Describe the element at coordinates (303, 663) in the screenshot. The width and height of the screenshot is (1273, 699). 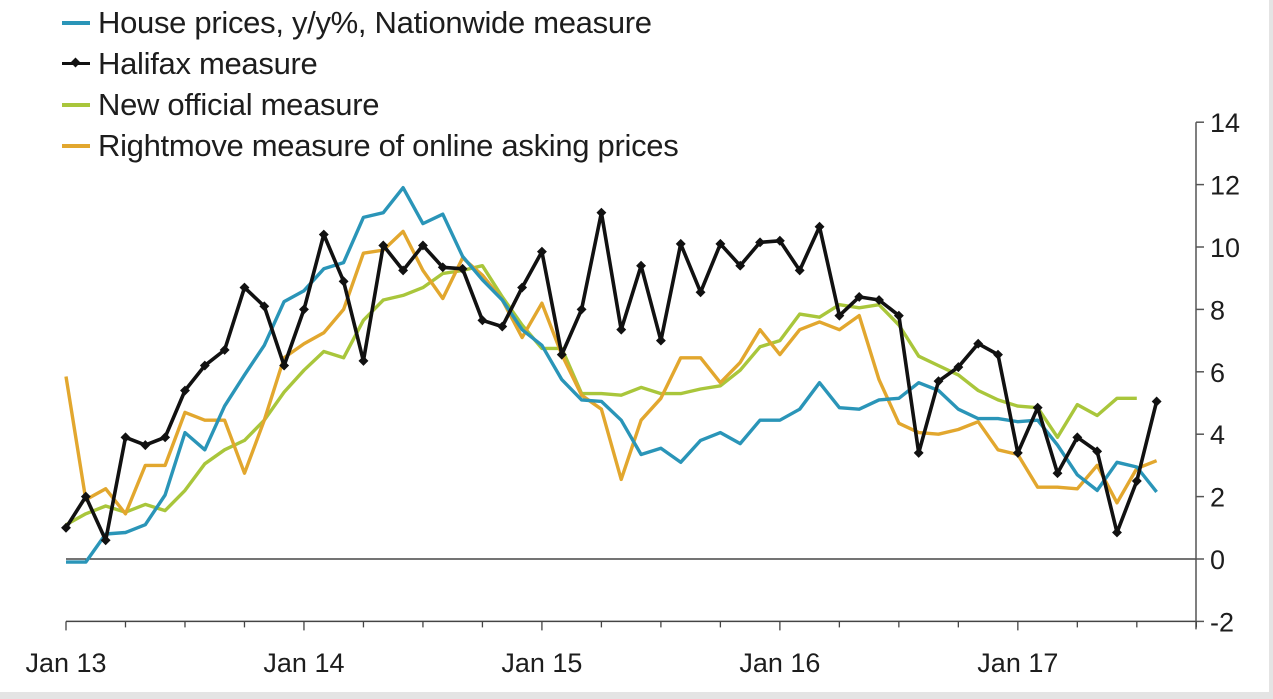
I see `x-tick-label: Jan 14` at that location.